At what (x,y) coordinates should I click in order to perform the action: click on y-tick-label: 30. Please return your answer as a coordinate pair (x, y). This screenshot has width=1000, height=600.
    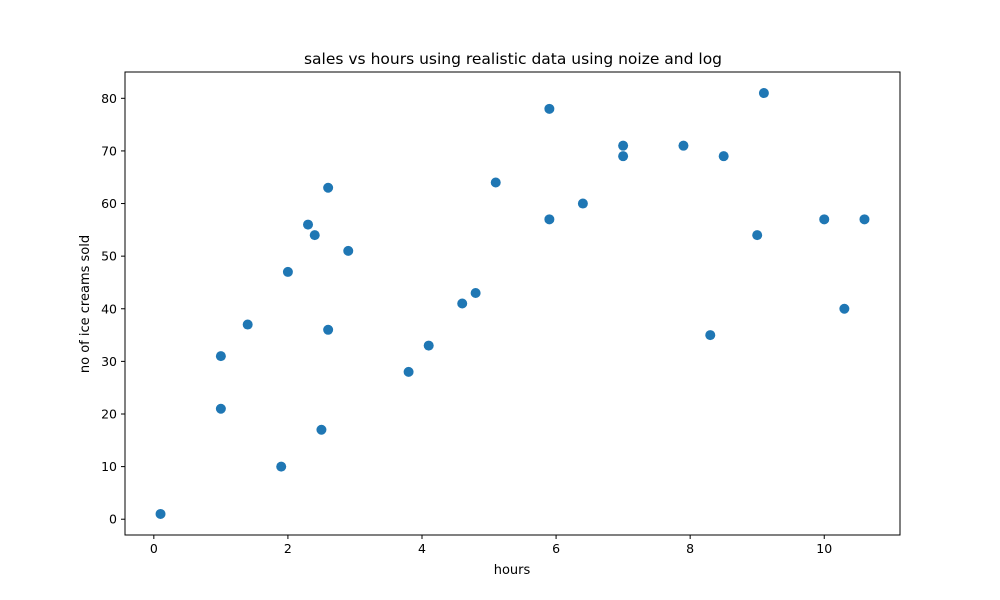
    Looking at the image, I should click on (109, 361).